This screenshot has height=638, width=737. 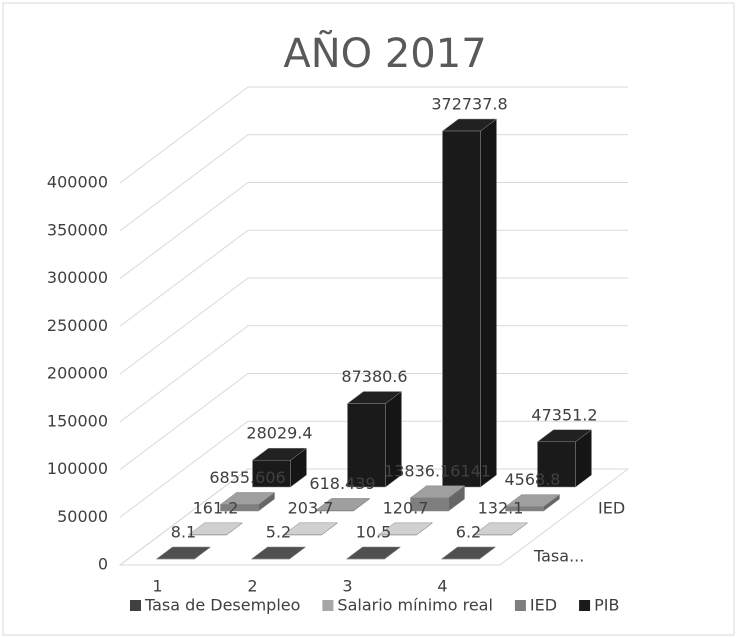 What do you see at coordinates (374, 531) in the screenshot?
I see `data-label: 10.5` at bounding box center [374, 531].